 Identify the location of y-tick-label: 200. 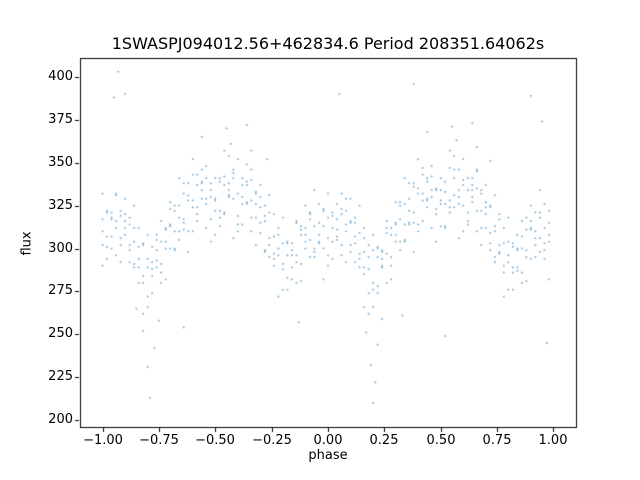
(60, 419).